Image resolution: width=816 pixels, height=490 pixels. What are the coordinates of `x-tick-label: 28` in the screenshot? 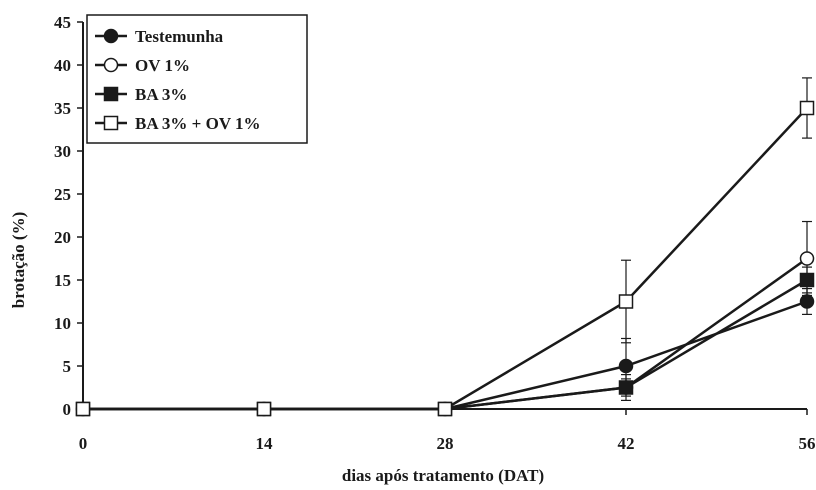 It's located at (445, 443).